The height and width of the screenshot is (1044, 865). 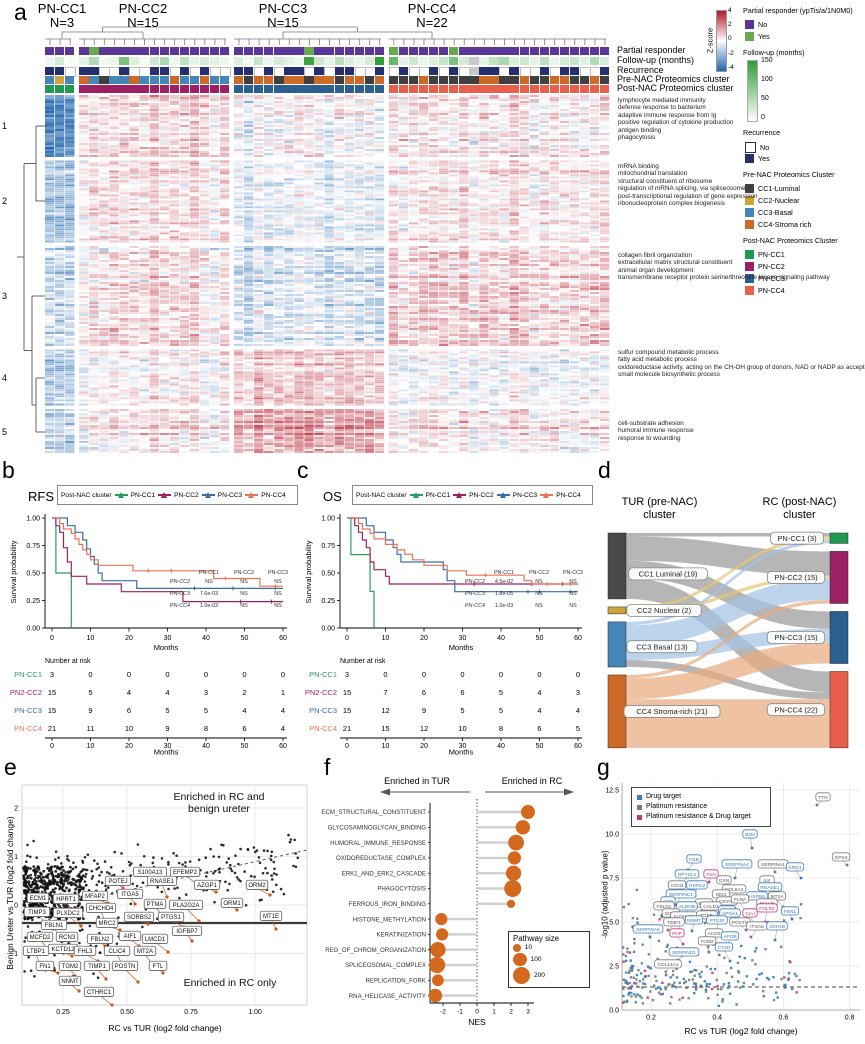 I want to click on legend-item: Yes, so click(x=757, y=36).